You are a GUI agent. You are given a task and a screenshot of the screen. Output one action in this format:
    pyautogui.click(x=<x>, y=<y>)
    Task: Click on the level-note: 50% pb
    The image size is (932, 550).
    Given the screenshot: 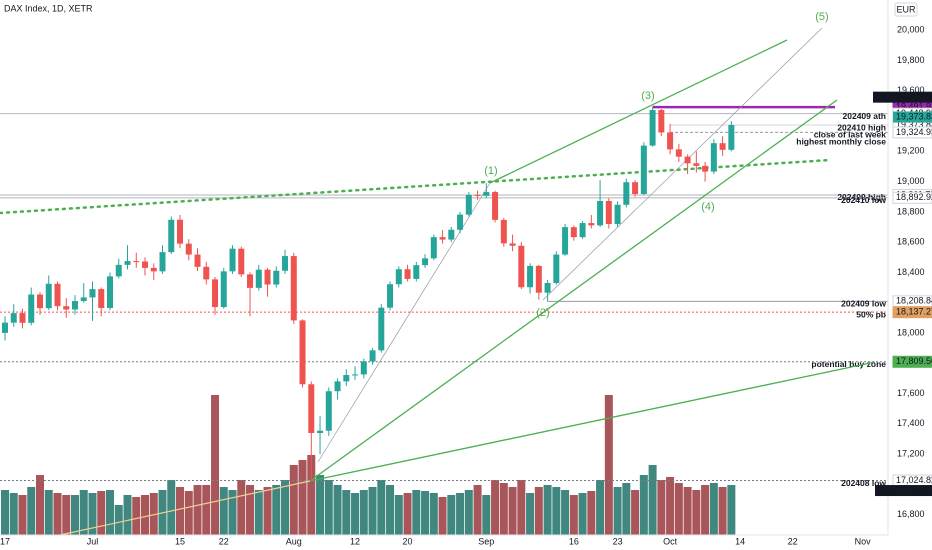 What is the action you would take?
    pyautogui.click(x=871, y=314)
    